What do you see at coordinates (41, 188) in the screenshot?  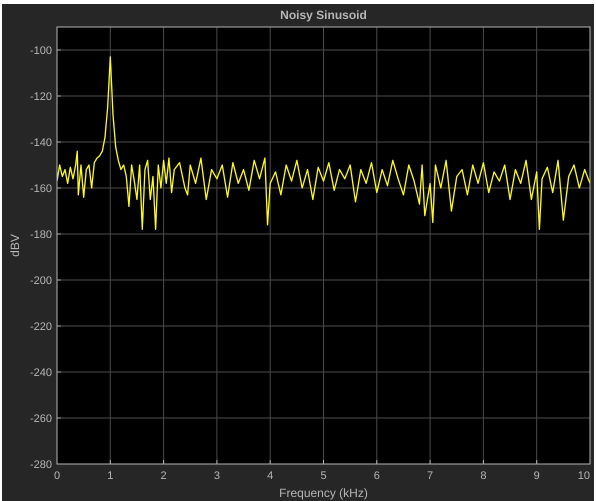 I see `y-tick-label: -160` at bounding box center [41, 188].